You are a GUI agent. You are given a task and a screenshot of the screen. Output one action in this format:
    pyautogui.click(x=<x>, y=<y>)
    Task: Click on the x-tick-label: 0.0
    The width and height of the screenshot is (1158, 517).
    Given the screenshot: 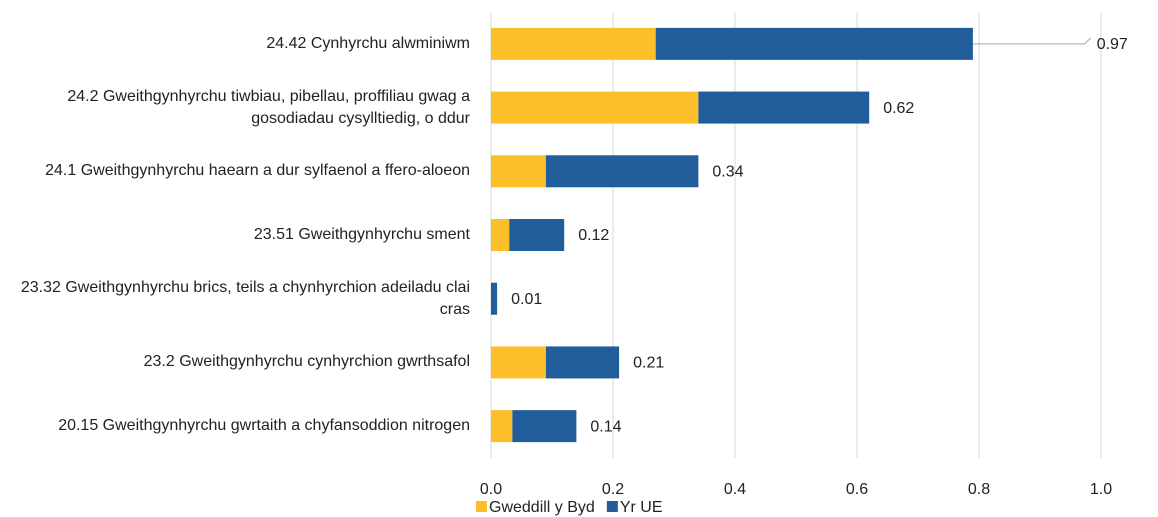 What is the action you would take?
    pyautogui.click(x=491, y=489)
    